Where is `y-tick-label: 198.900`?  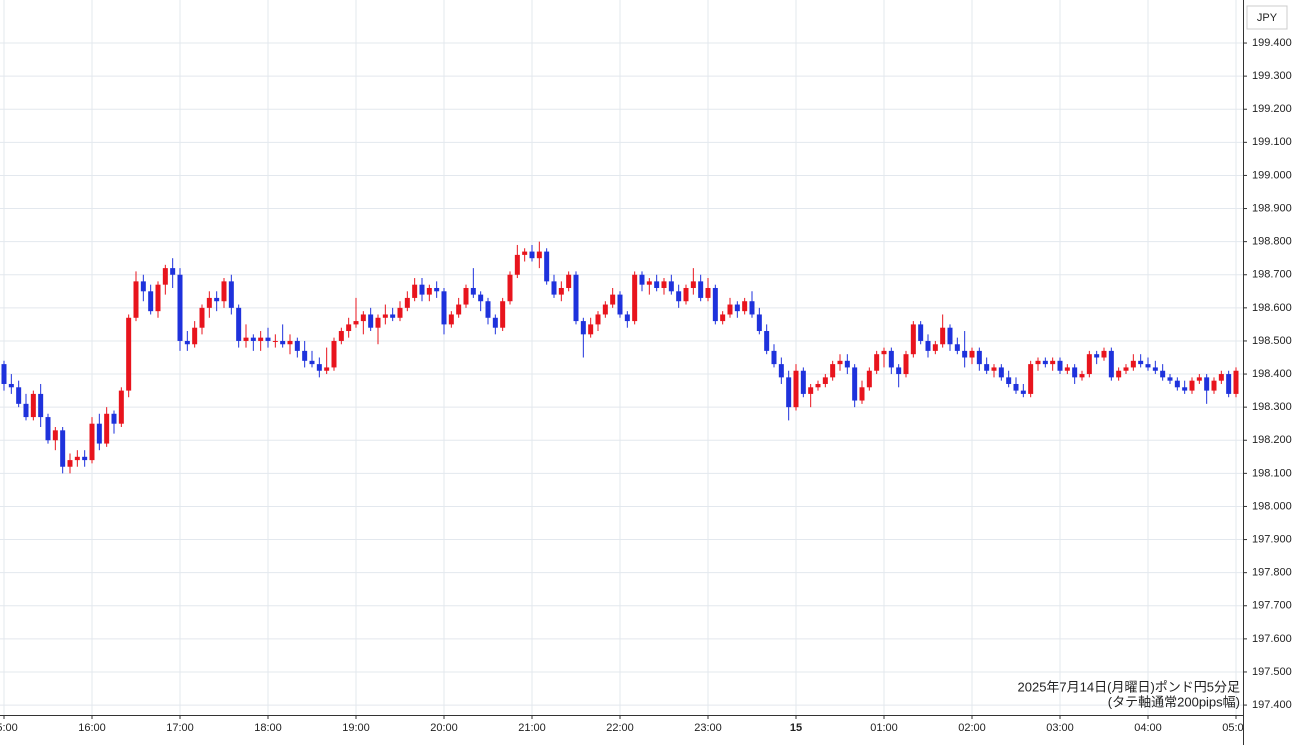
y-tick-label: 198.900 is located at coordinates (1272, 208).